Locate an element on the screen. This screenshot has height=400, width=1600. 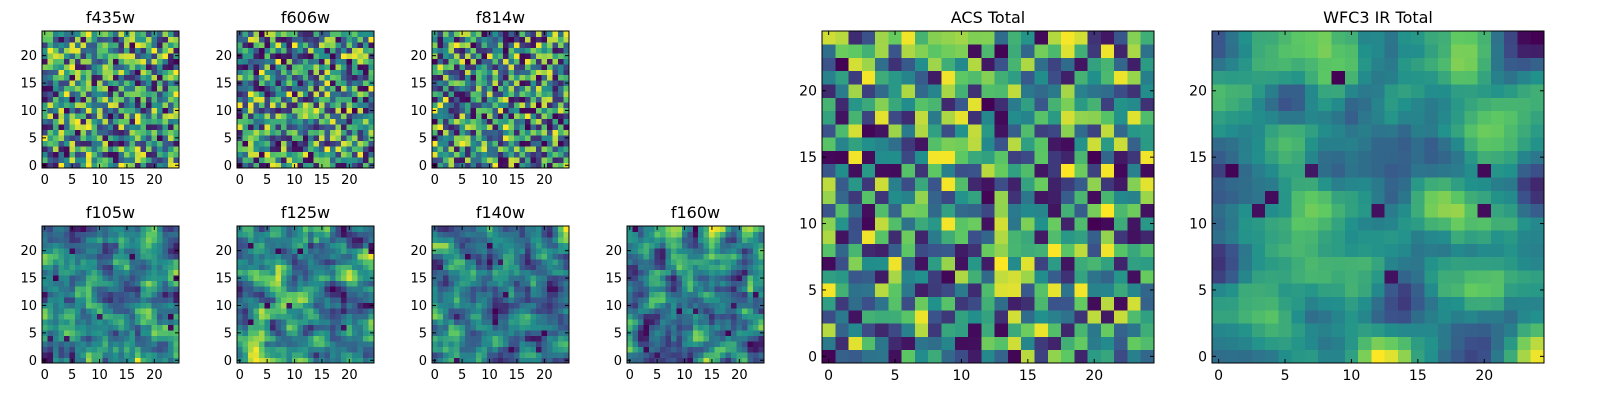
y-tick-label: 0 is located at coordinates (33, 166).